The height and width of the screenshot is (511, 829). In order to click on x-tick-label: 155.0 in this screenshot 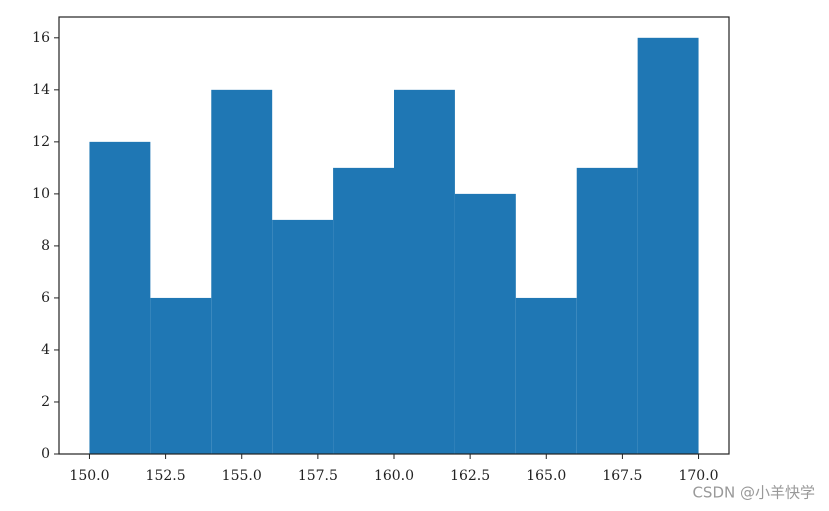, I will do `click(242, 476)`.